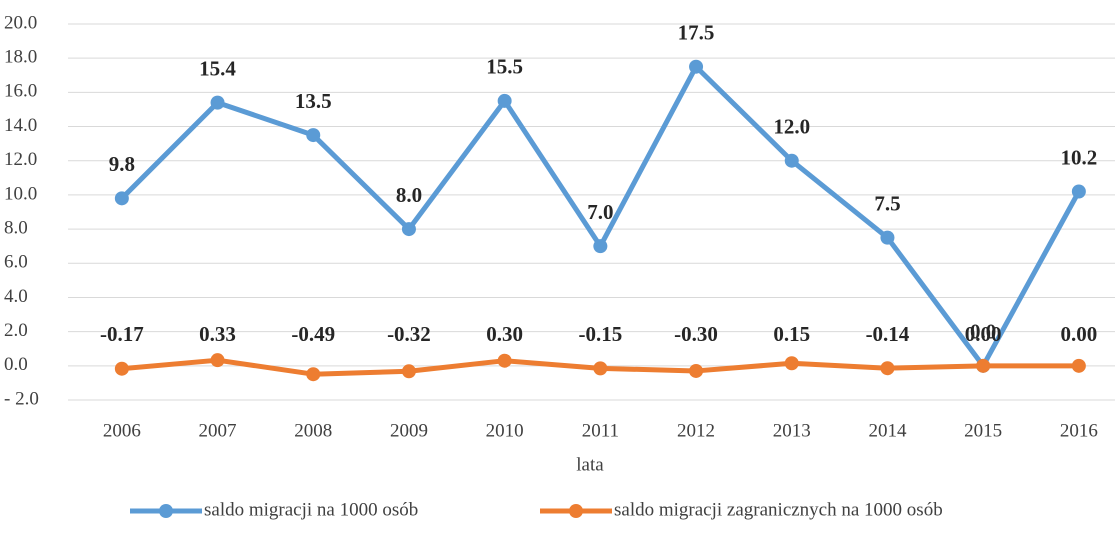 The image size is (1117, 545). I want to click on data-label: 0.33, so click(217, 334).